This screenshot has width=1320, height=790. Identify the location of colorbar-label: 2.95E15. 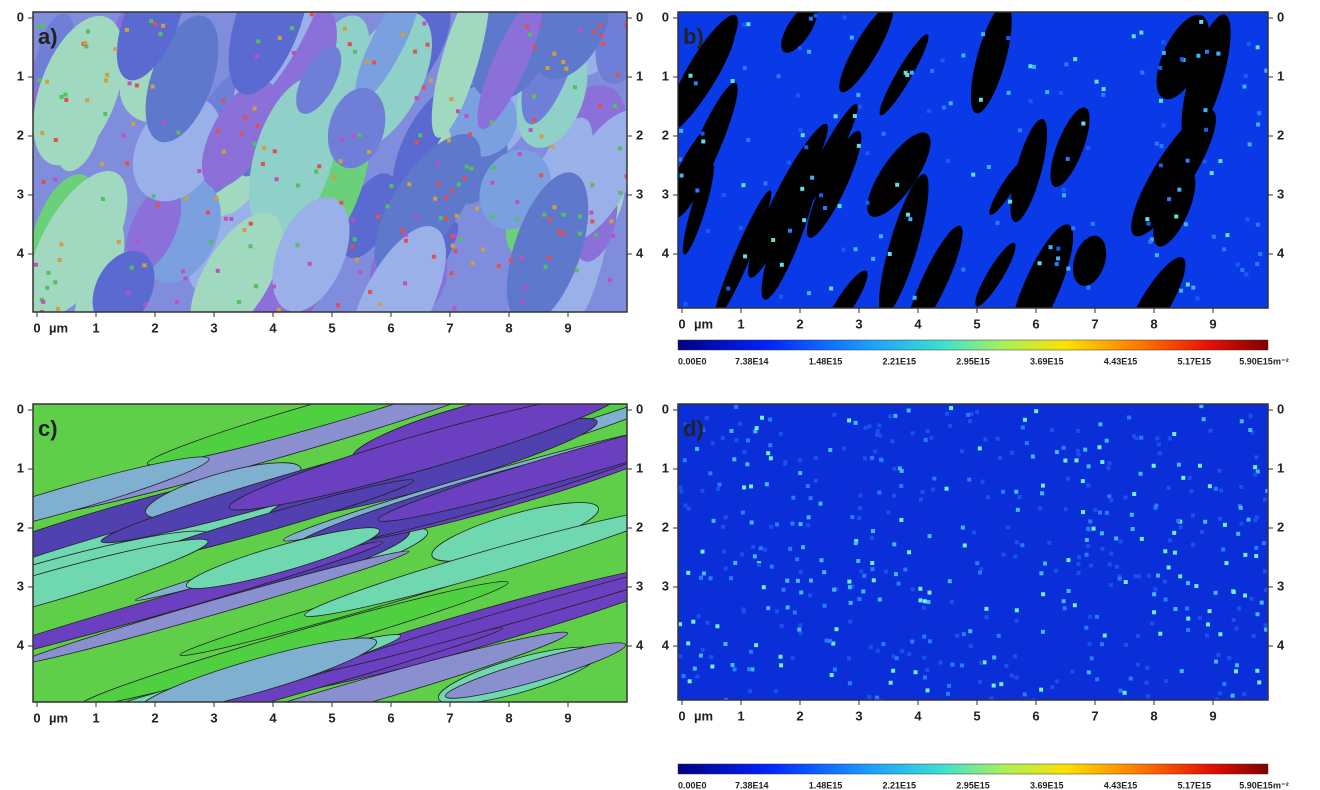
(973, 361).